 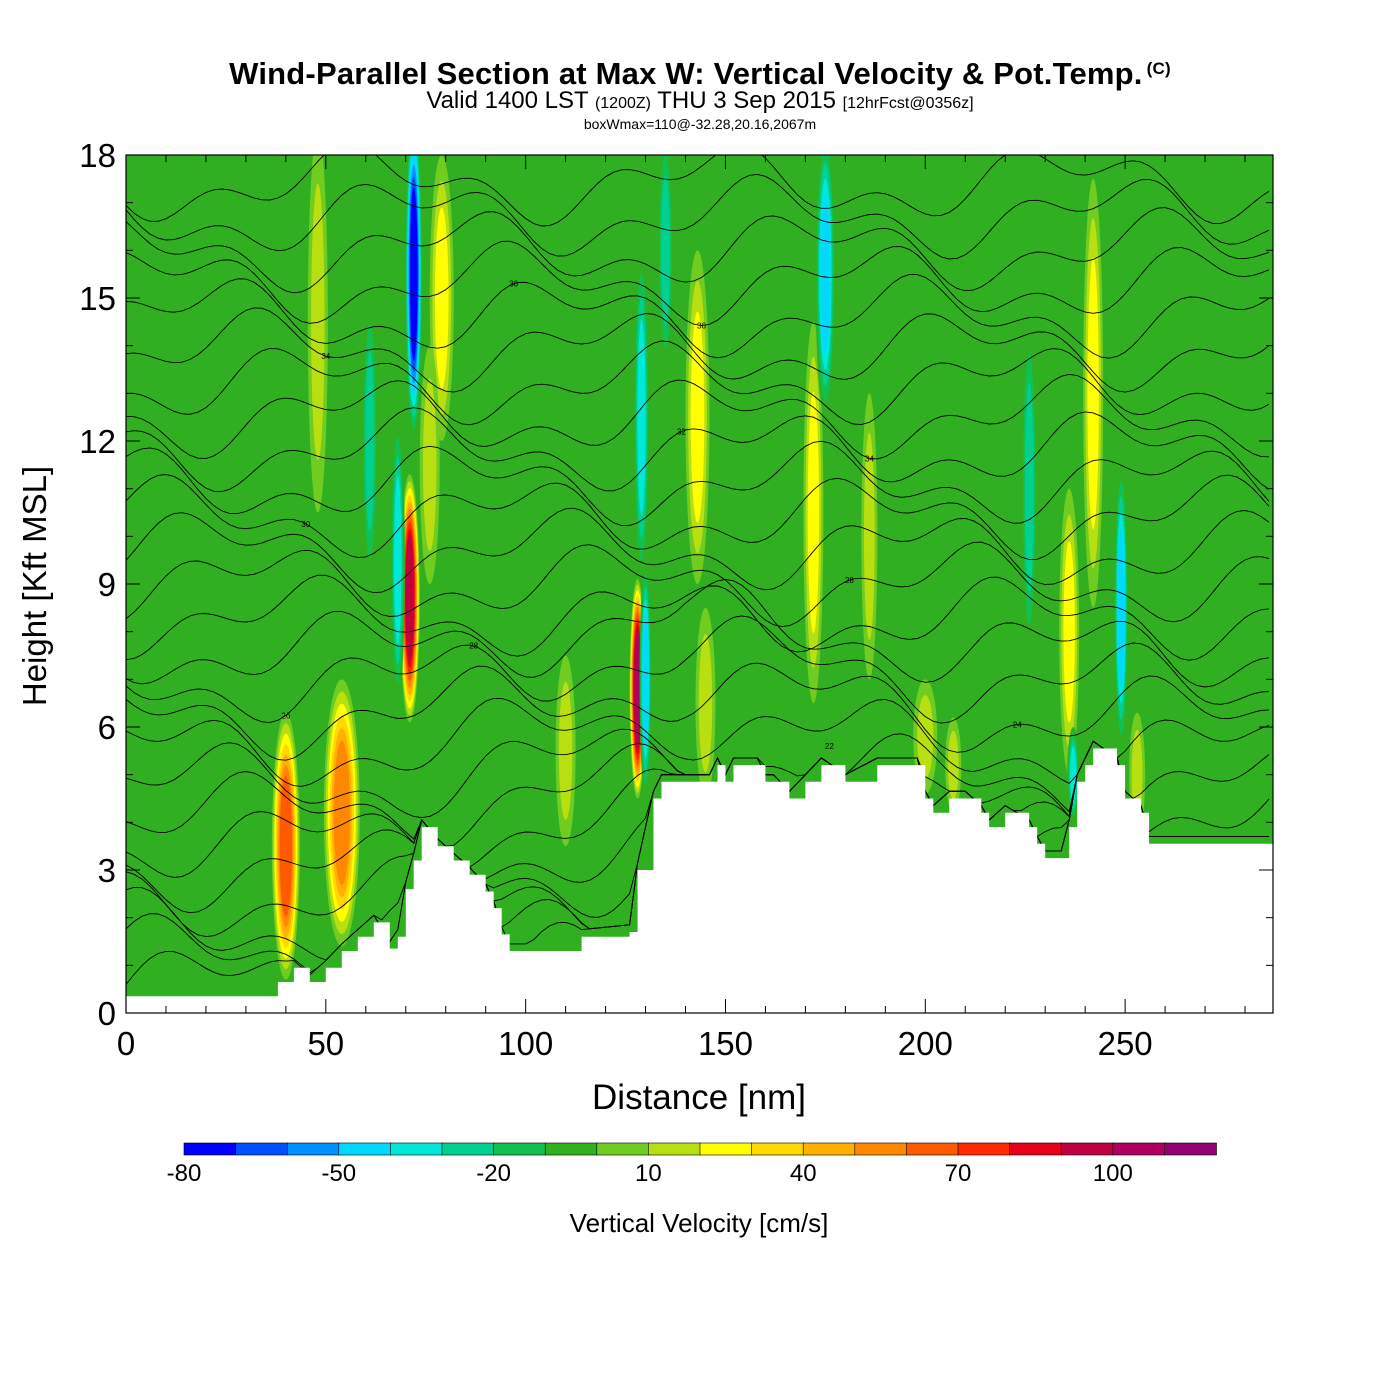 What do you see at coordinates (648, 1173) in the screenshot?
I see `colorbar-tick-label: 10` at bounding box center [648, 1173].